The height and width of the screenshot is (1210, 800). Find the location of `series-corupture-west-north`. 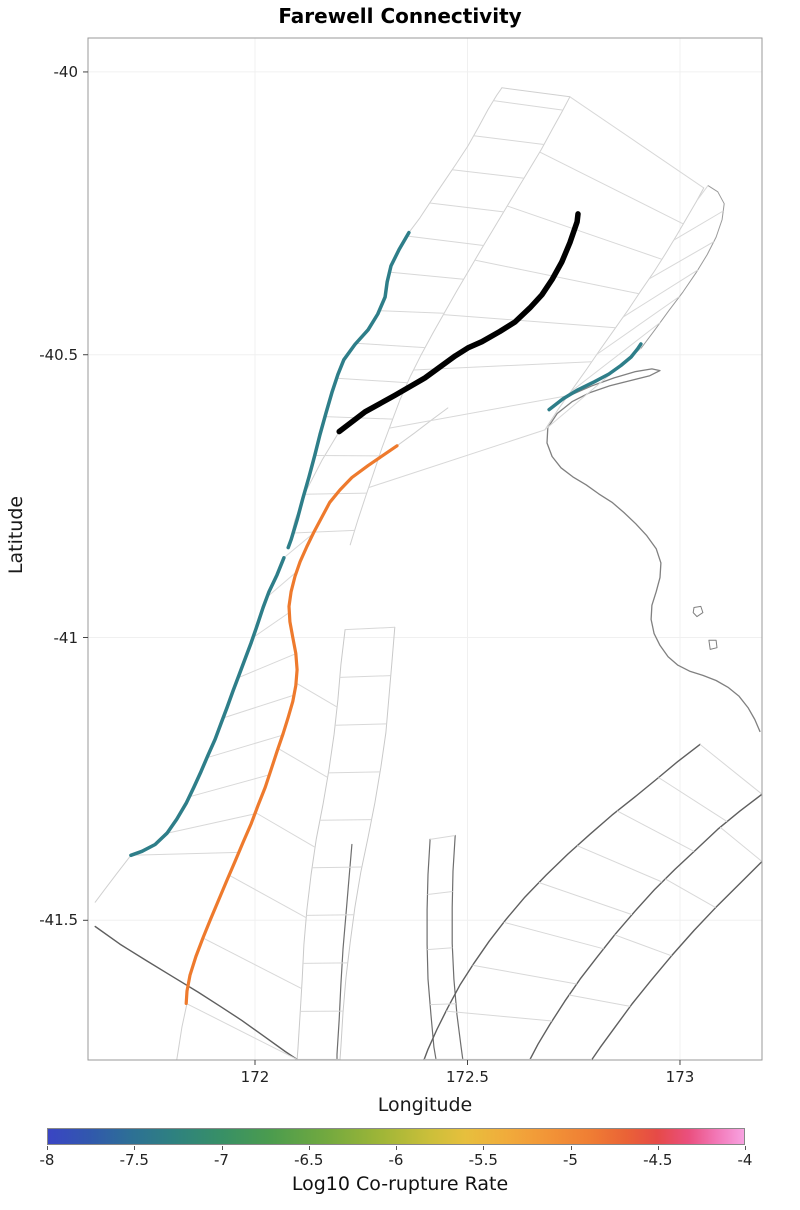

series-corupture-west-north is located at coordinates (348, 390).